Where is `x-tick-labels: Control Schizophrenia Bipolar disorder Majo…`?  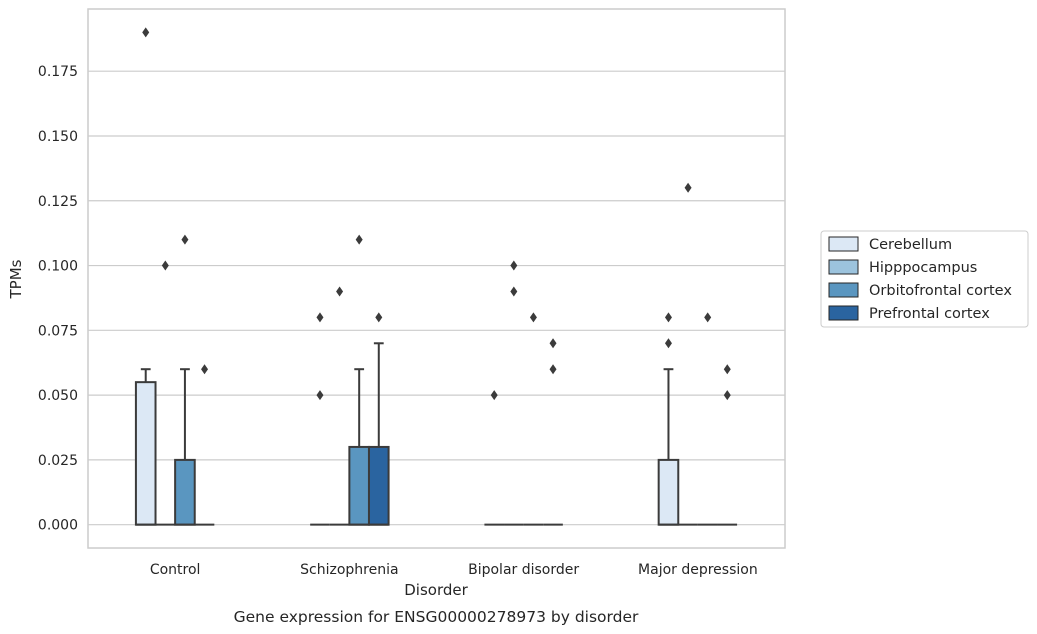 x-tick-labels: Control Schizophrenia Bipolar disorder Majo… is located at coordinates (454, 570).